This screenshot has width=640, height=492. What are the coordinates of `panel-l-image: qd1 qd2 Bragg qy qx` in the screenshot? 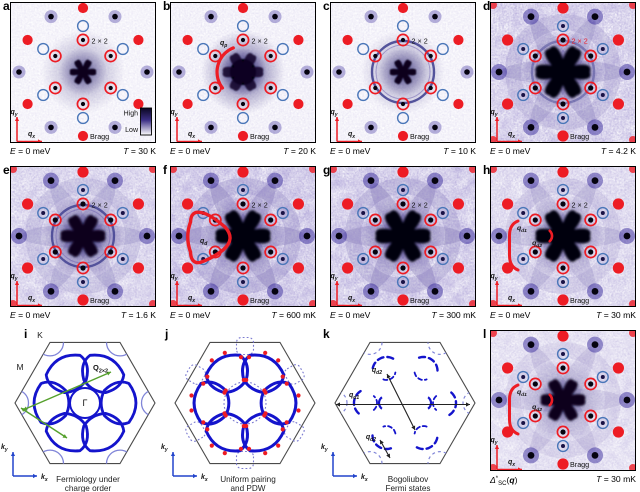 It's located at (563, 400).